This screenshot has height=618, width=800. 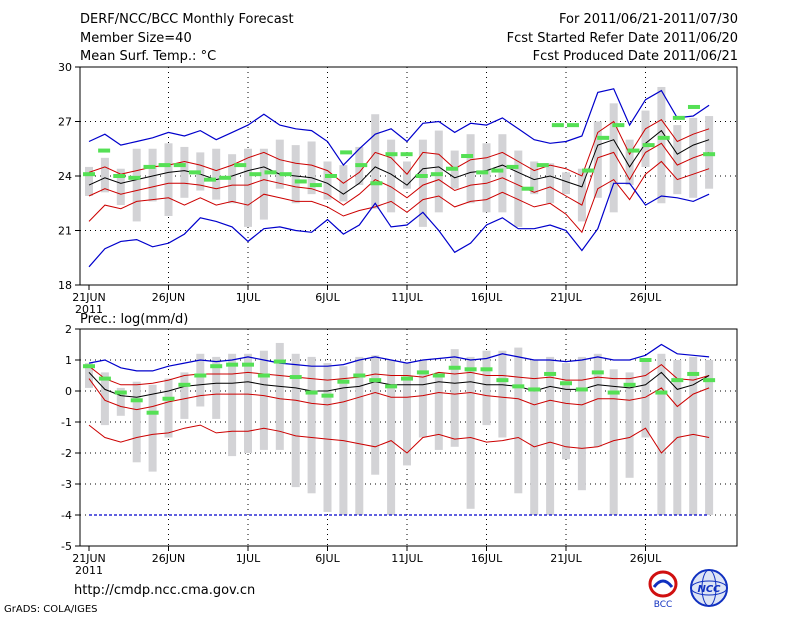 What do you see at coordinates (487, 297) in the screenshot?
I see `x-tick-label: 16JUL` at bounding box center [487, 297].